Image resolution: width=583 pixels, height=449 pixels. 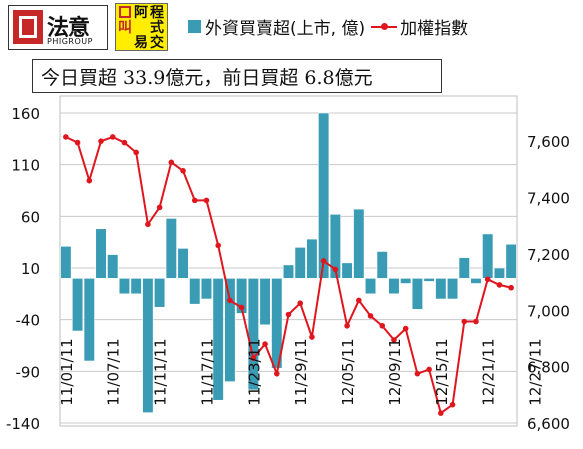 What do you see at coordinates (157, 28) in the screenshot?
I see `logo2-char: 式` at bounding box center [157, 28].